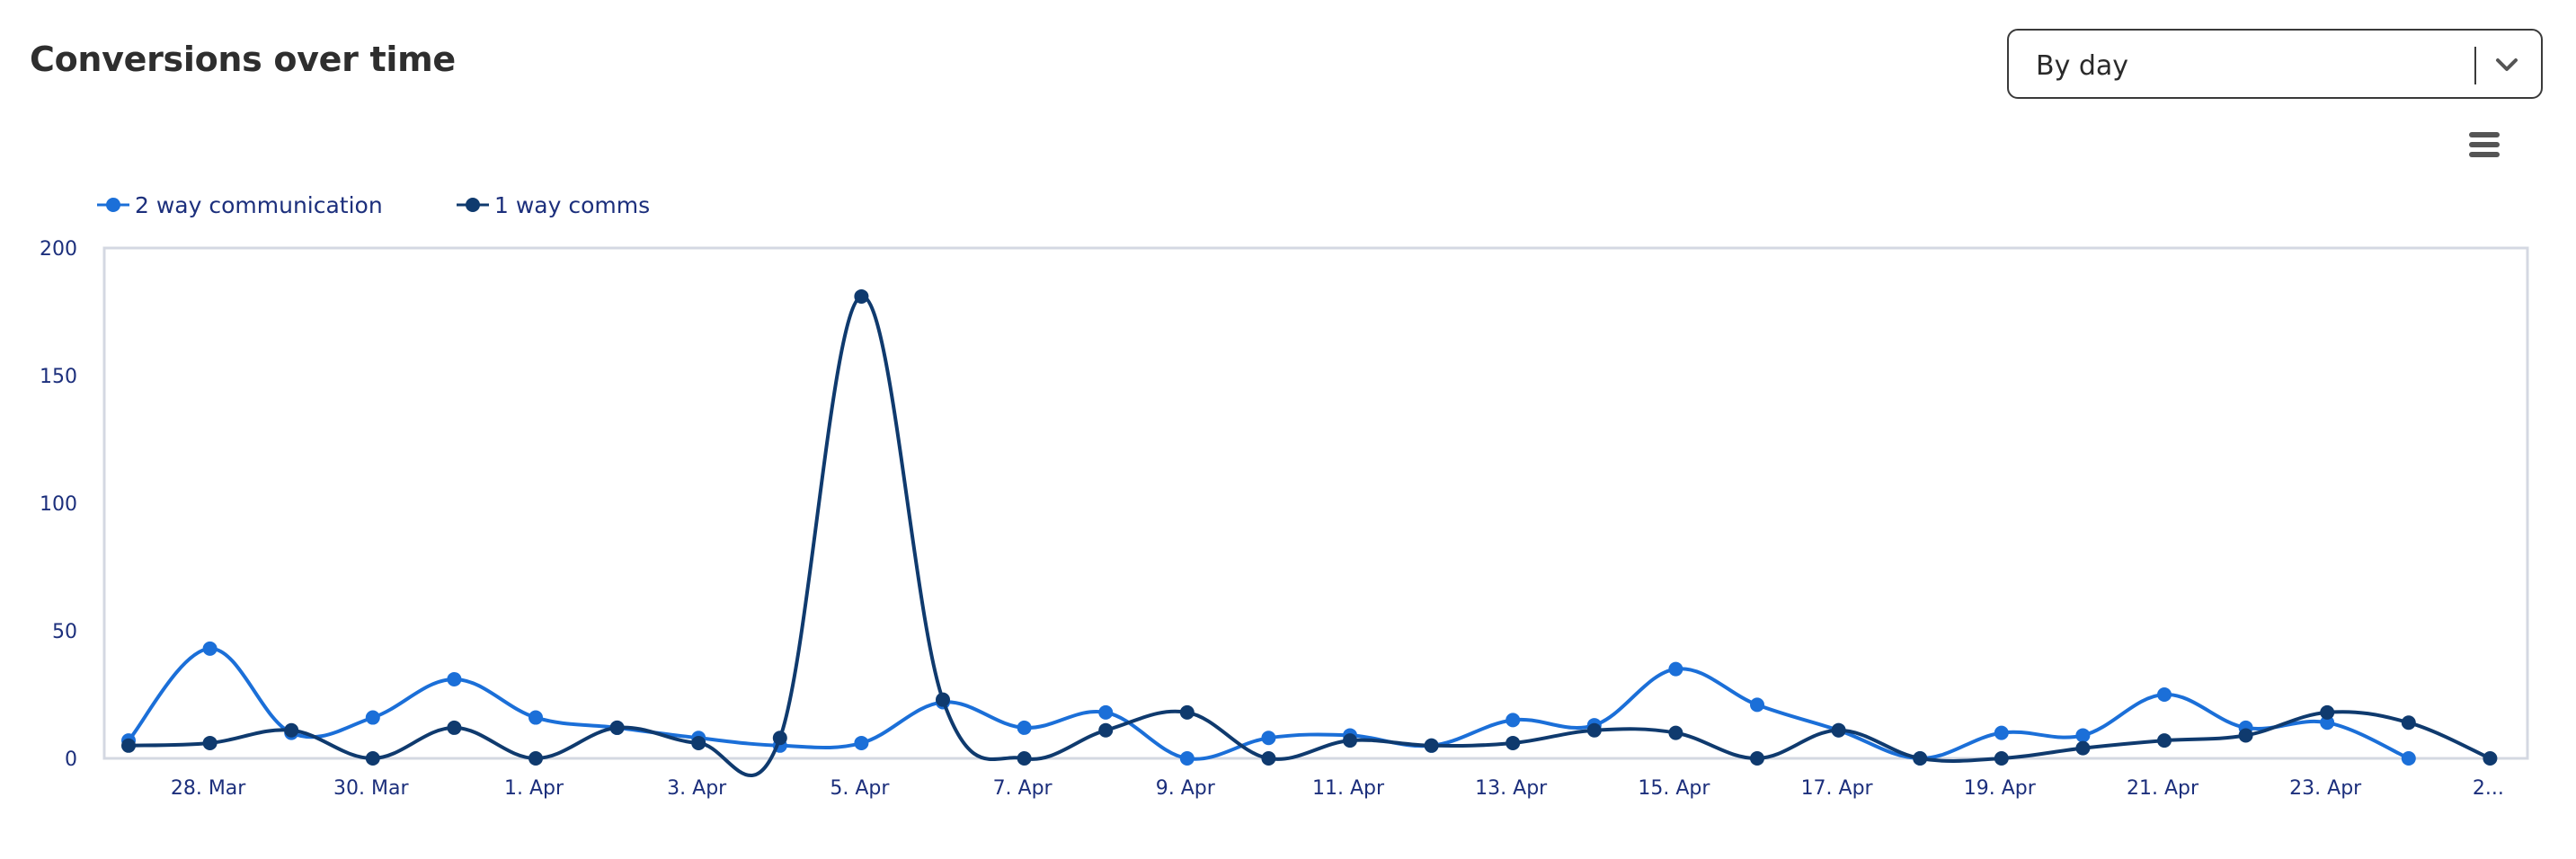  Describe the element at coordinates (1674, 788) in the screenshot. I see `x-tick-label: 15. Apr` at that location.